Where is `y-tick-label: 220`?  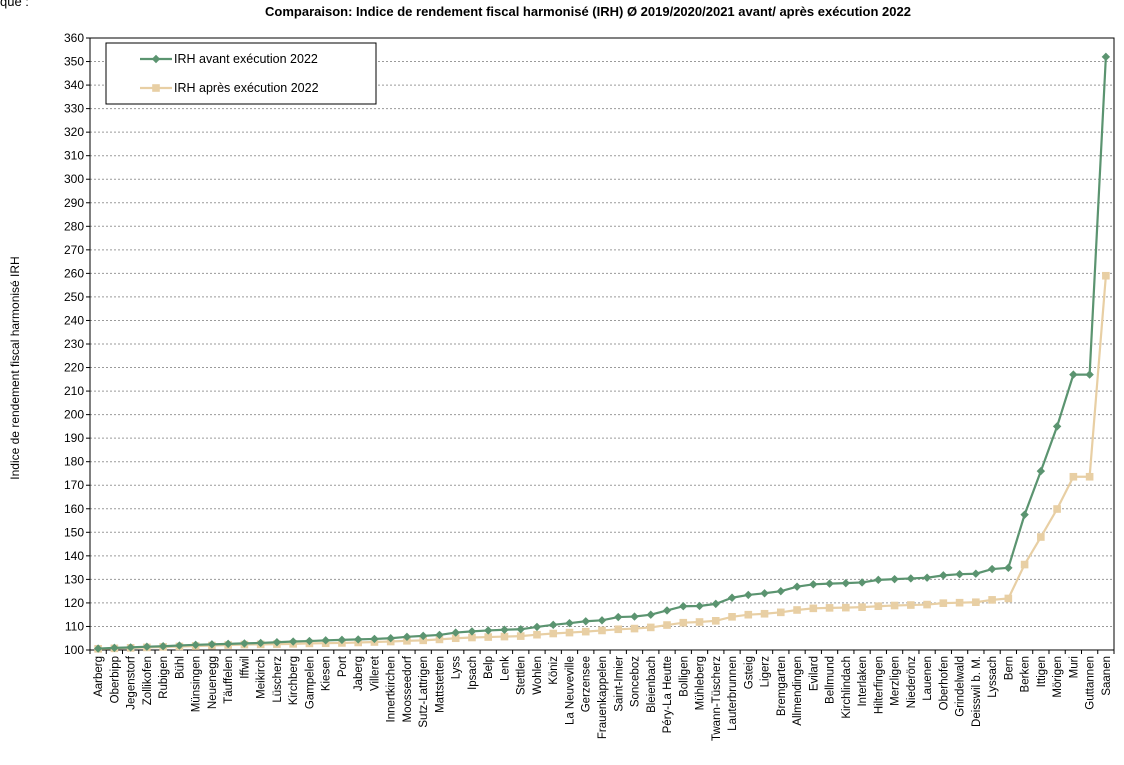
y-tick-label: 220 is located at coordinates (74, 368).